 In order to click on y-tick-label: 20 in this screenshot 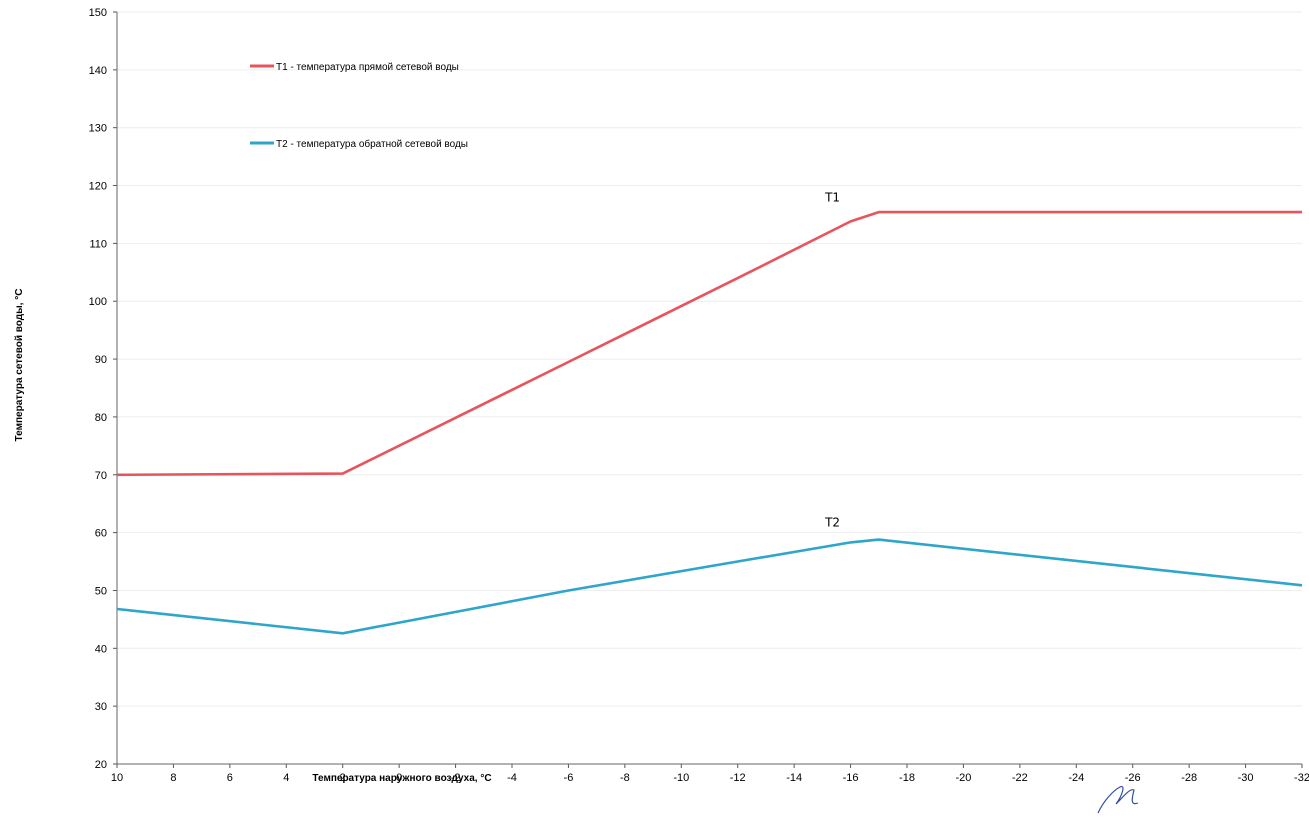, I will do `click(101, 765)`.